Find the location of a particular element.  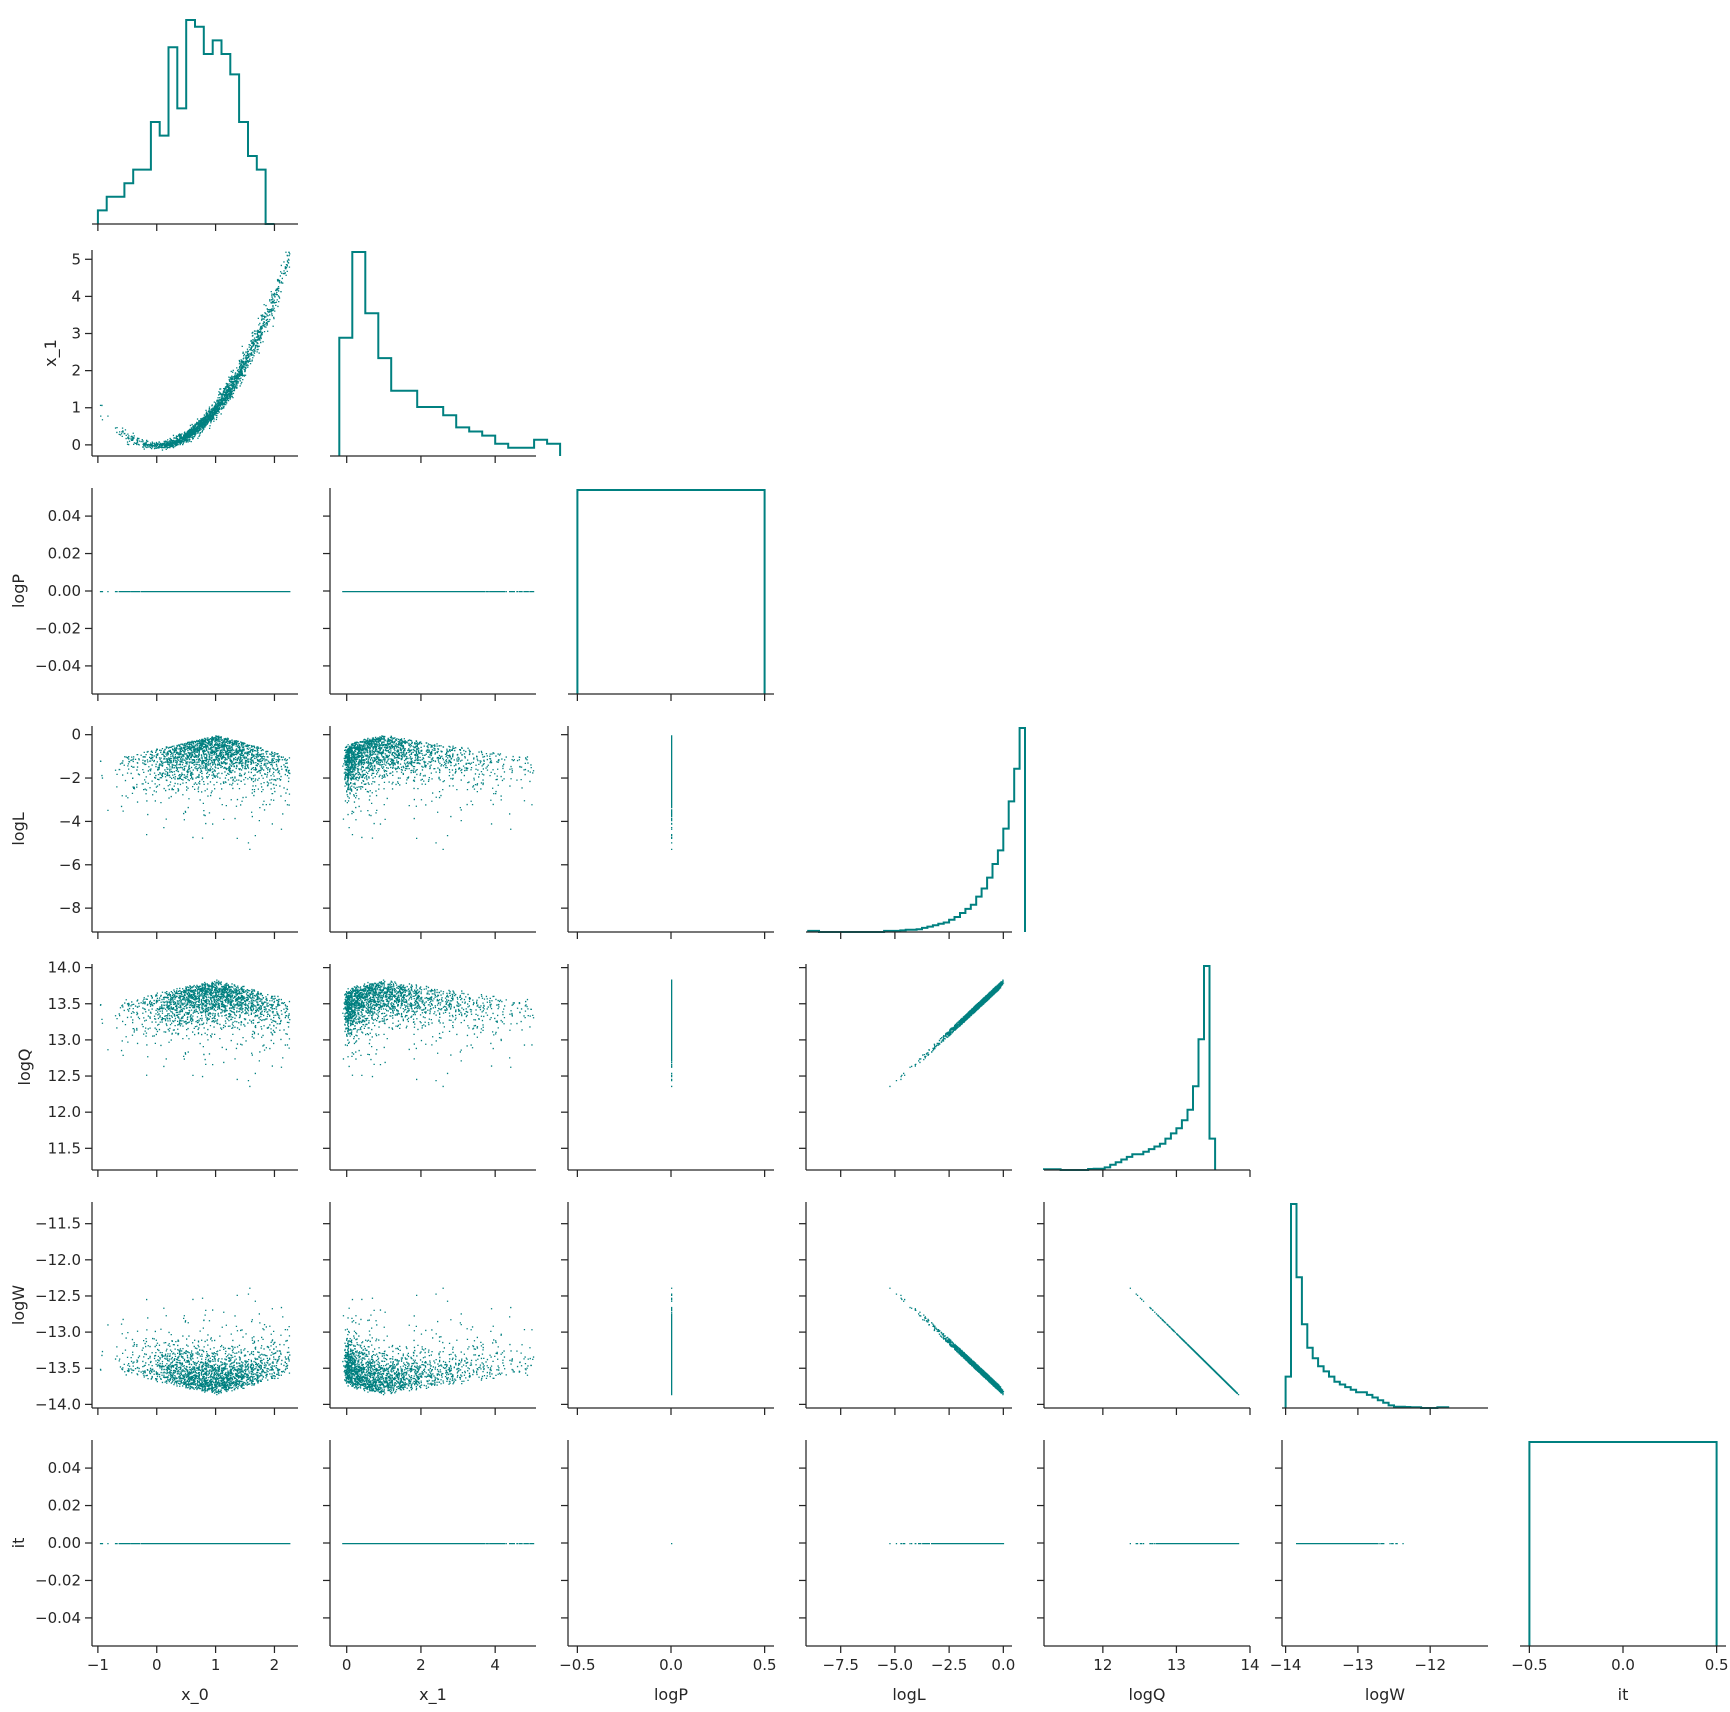

histogram-logW is located at coordinates (1367, 1306).